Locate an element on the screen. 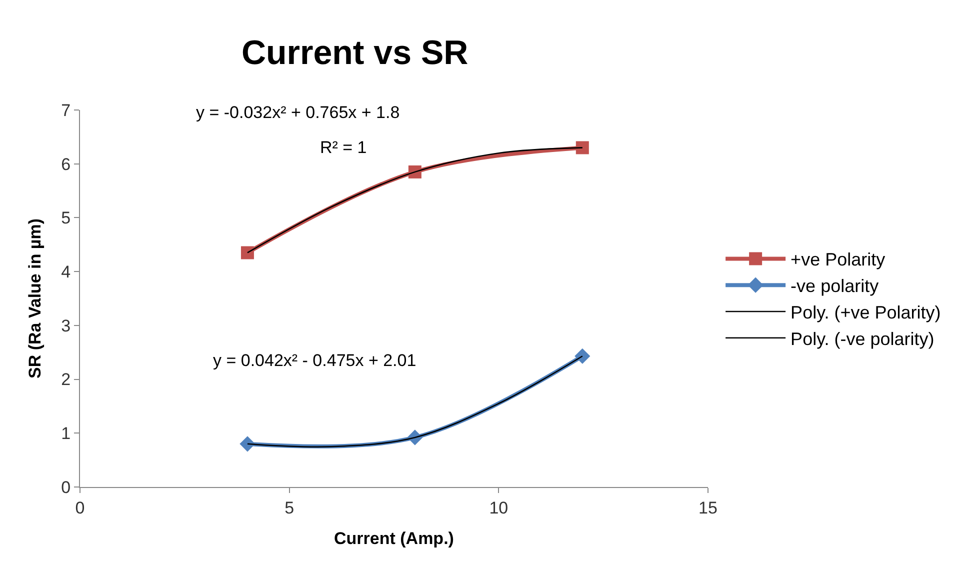  y-tick-label: 3 is located at coordinates (66, 326).